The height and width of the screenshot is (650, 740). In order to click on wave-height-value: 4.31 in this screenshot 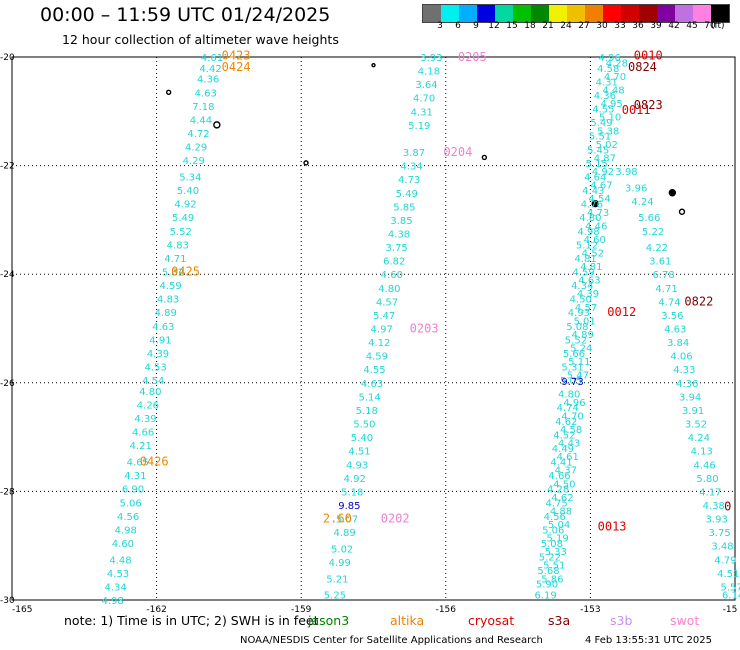, I will do `click(422, 112)`.